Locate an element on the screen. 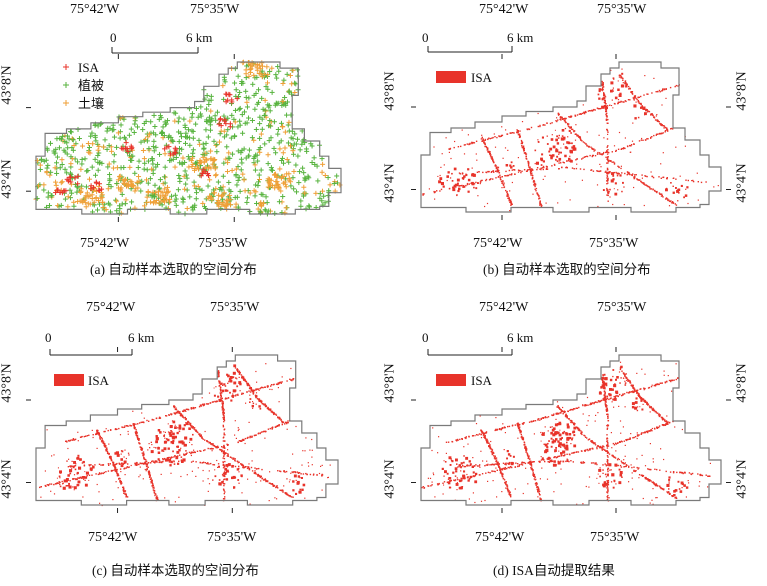  sample-points is located at coordinates (188, 138).